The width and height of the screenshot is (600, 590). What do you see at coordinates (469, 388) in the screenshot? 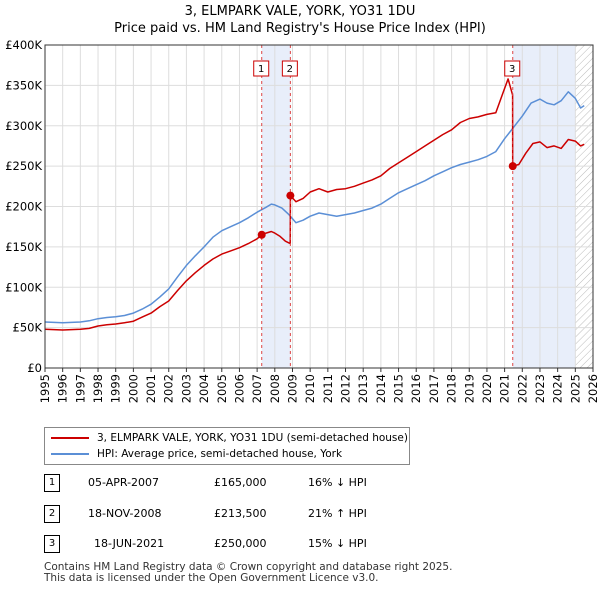
I see `x-tick-label: 2019` at bounding box center [469, 388].